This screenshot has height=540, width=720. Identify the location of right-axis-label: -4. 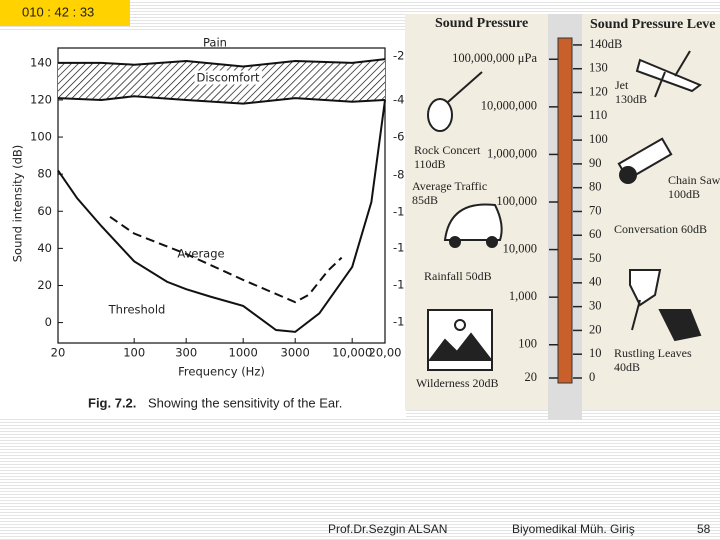
(398, 100).